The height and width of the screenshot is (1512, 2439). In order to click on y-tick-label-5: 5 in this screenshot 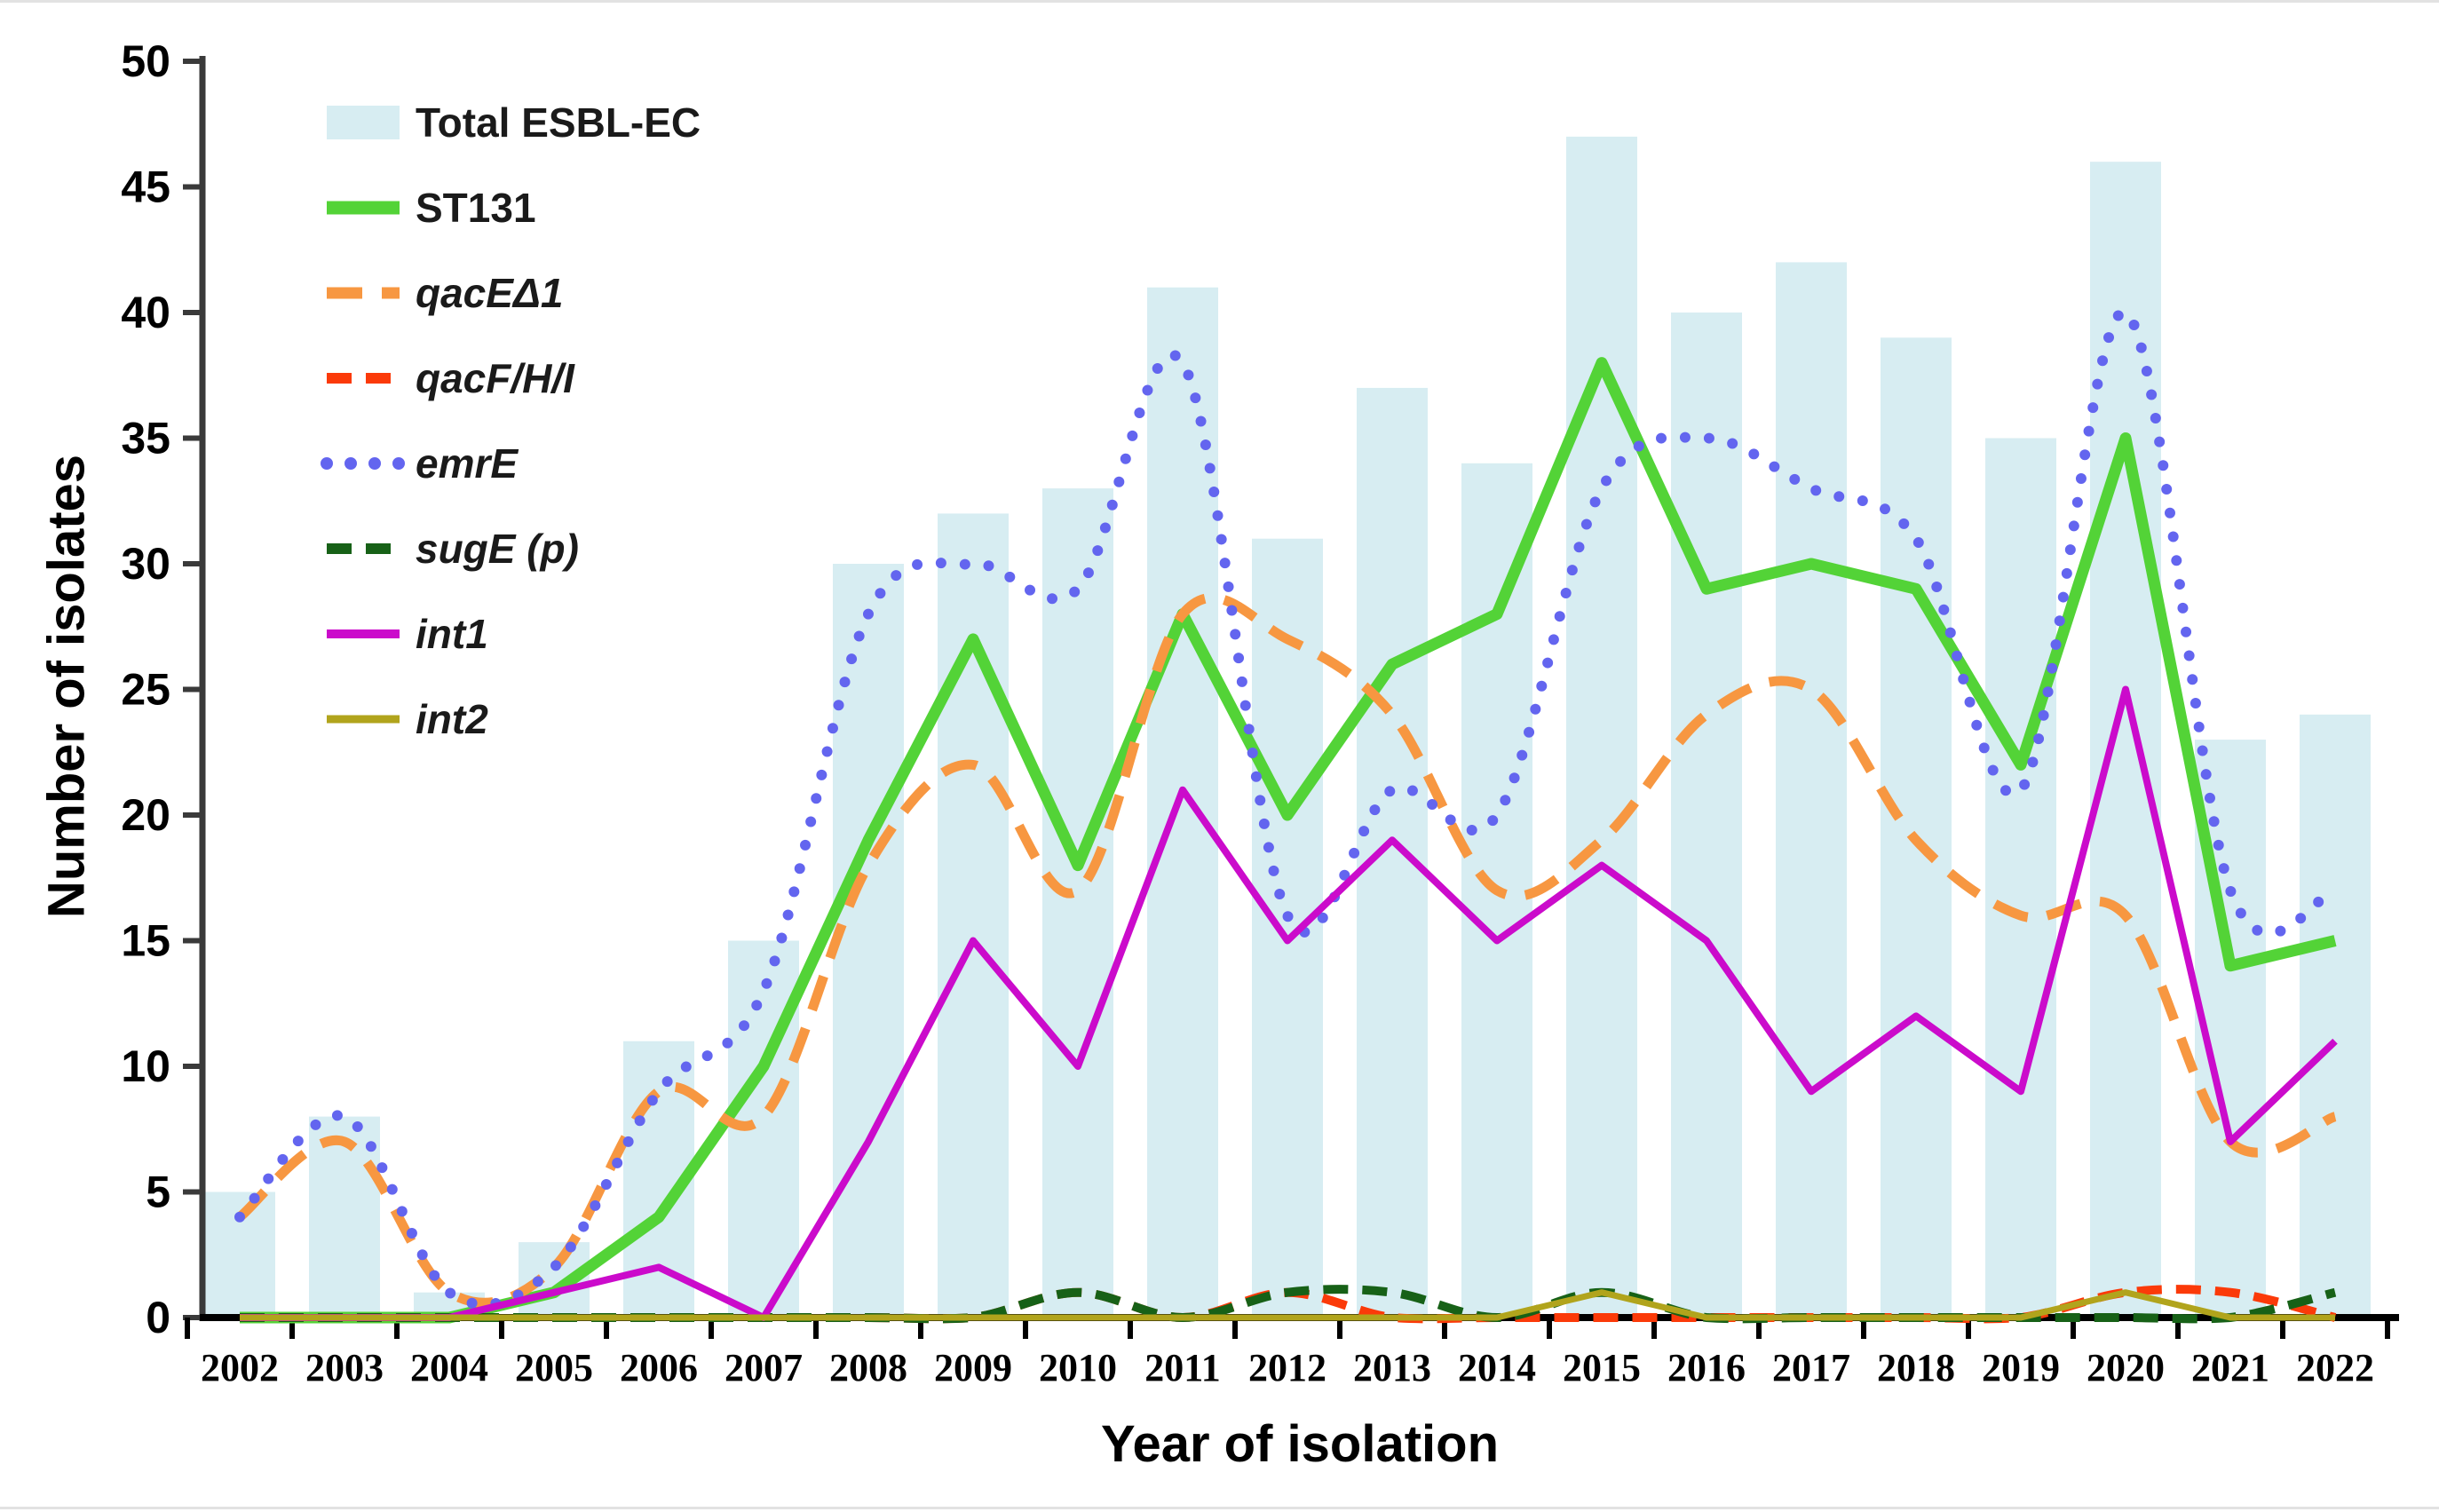, I will do `click(158, 1192)`.